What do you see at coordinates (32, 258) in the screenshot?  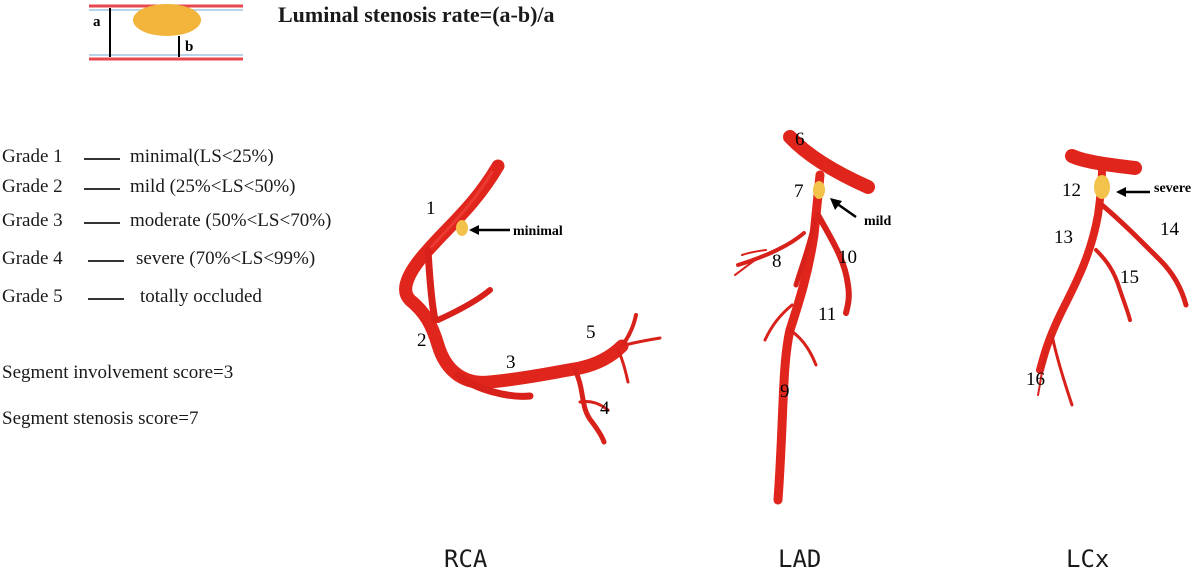 I see `grade-label: Grade 4` at bounding box center [32, 258].